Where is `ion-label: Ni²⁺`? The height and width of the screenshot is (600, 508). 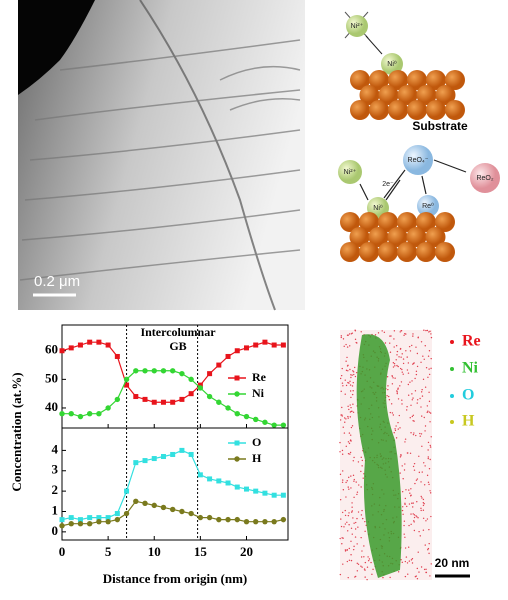 ion-label: Ni²⁺ is located at coordinates (357, 26).